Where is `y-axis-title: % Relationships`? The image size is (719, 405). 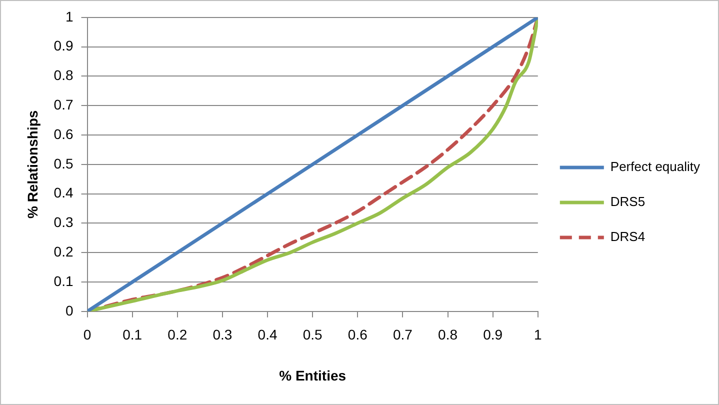
y-axis-title: % Relationships is located at coordinates (32, 164).